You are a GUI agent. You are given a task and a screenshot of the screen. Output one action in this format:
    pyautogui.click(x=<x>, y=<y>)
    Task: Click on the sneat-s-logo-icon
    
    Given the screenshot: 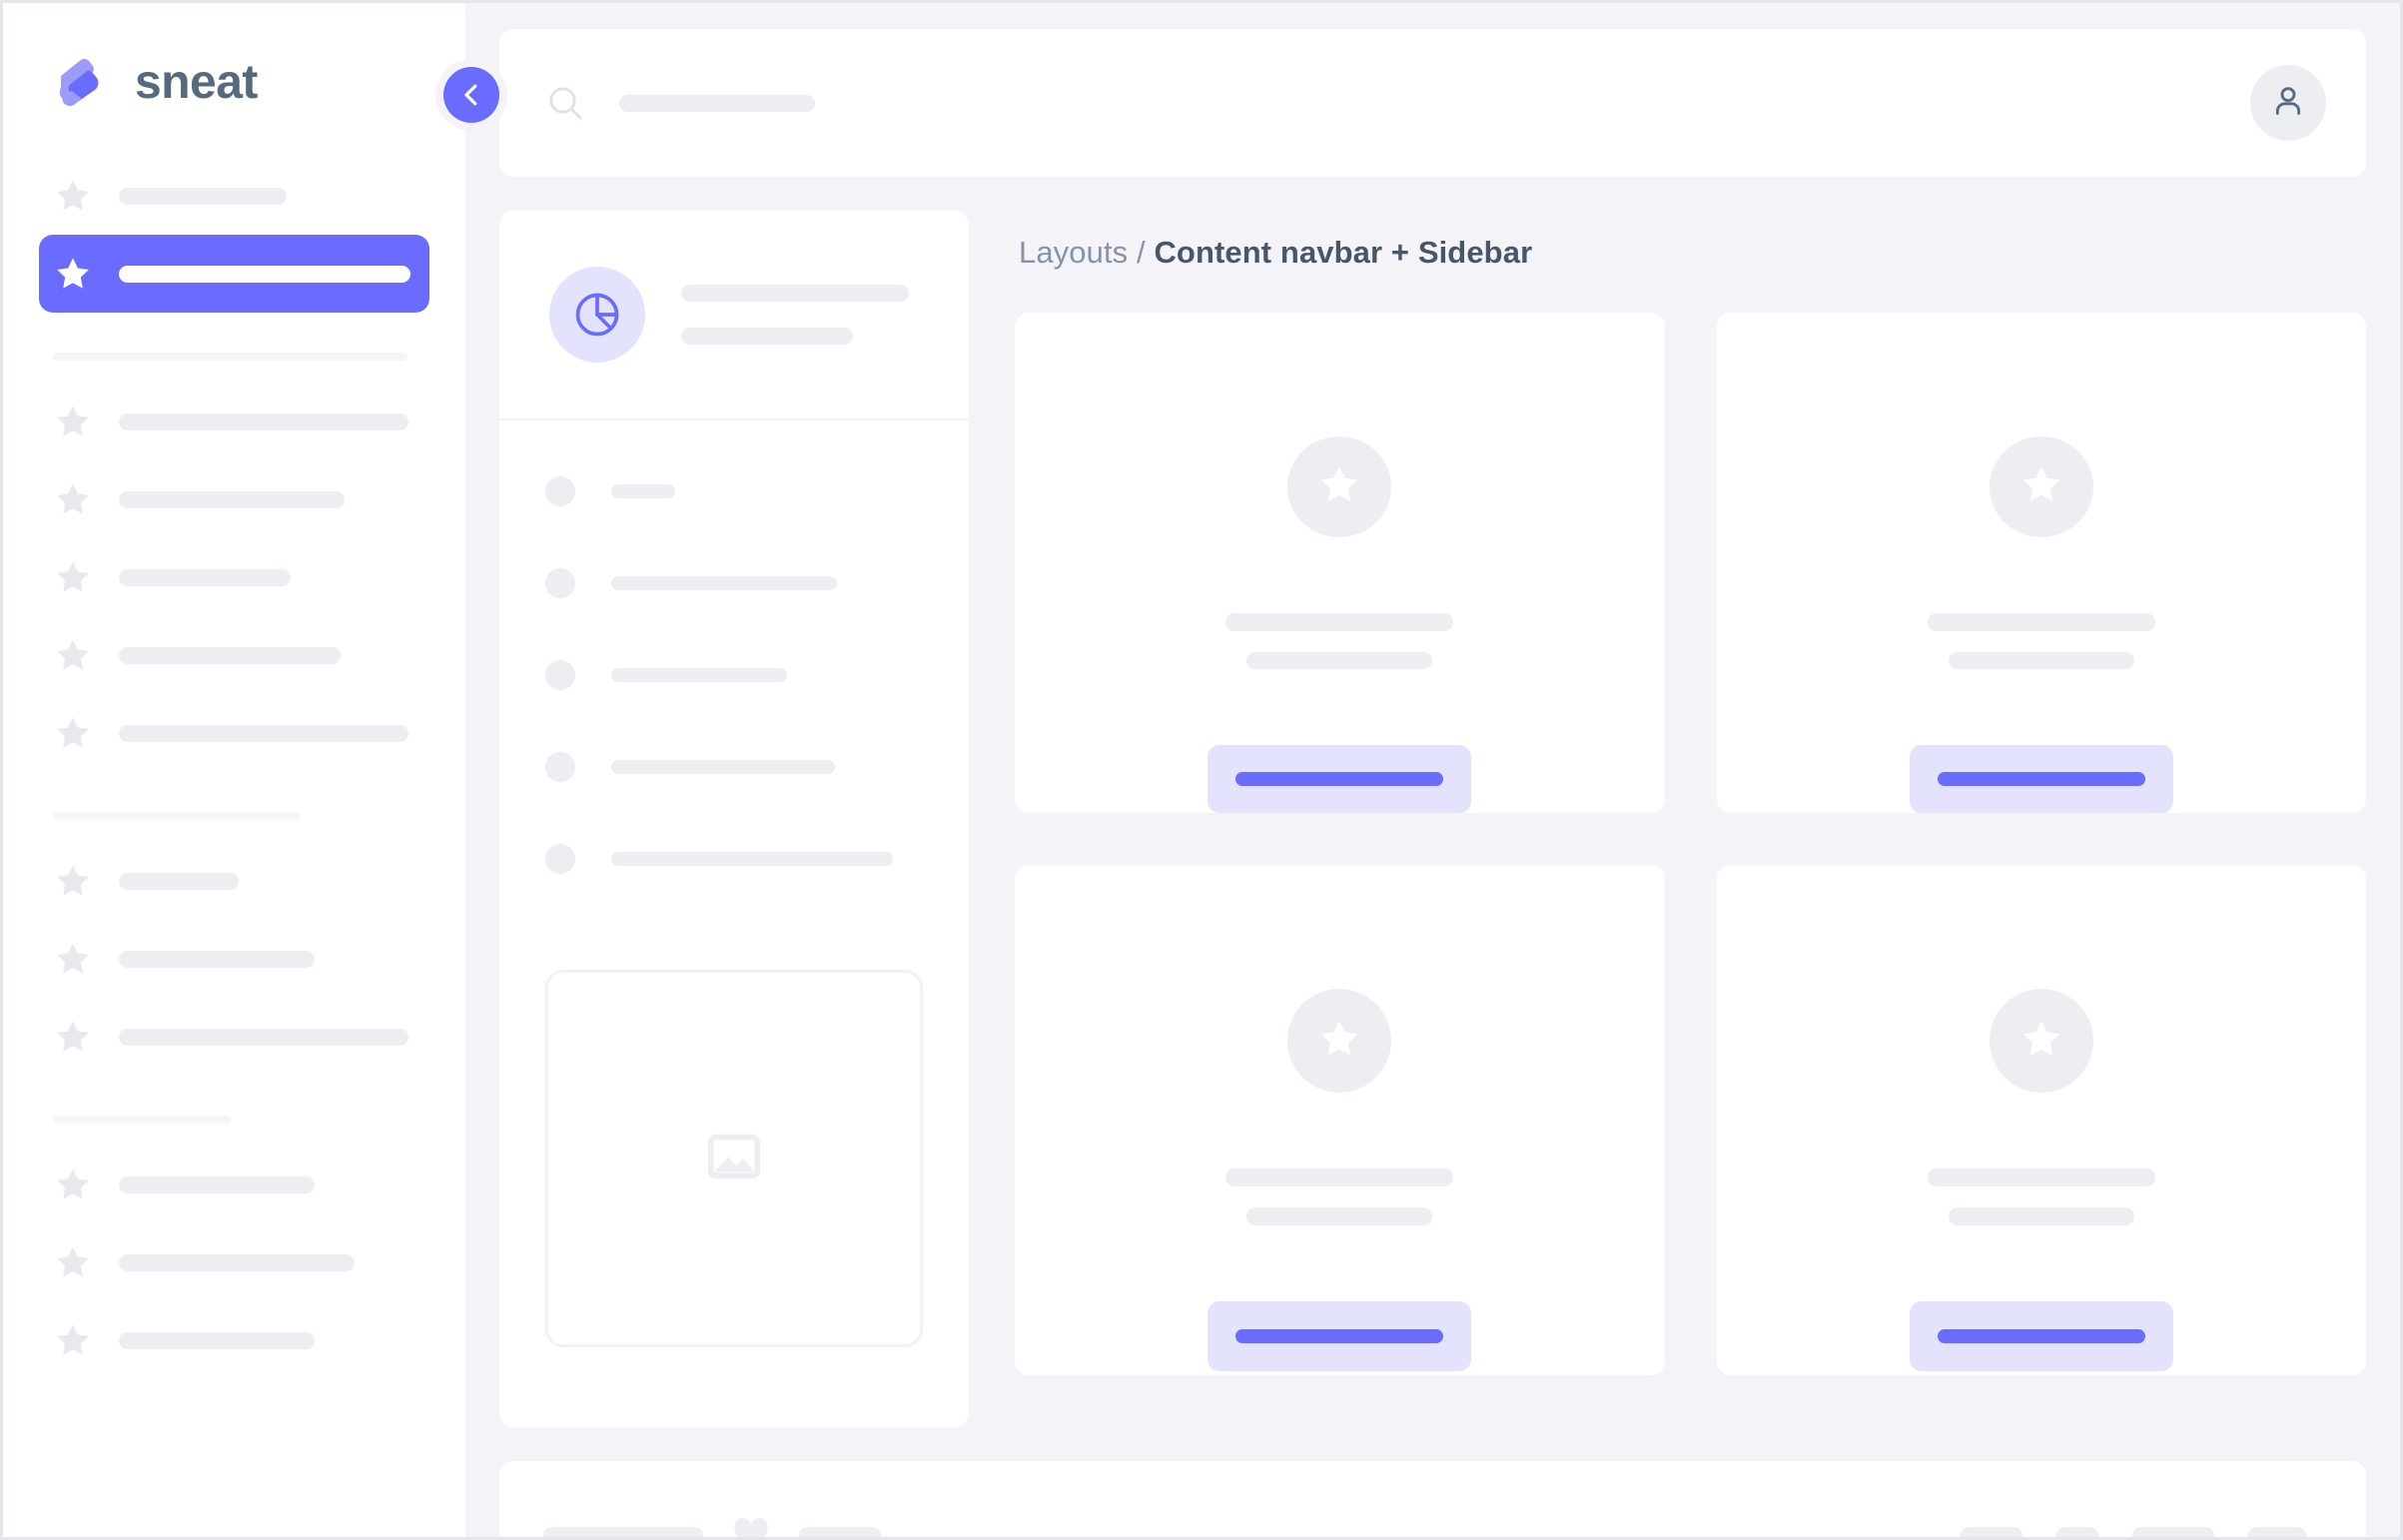 What is the action you would take?
    pyautogui.click(x=82, y=83)
    